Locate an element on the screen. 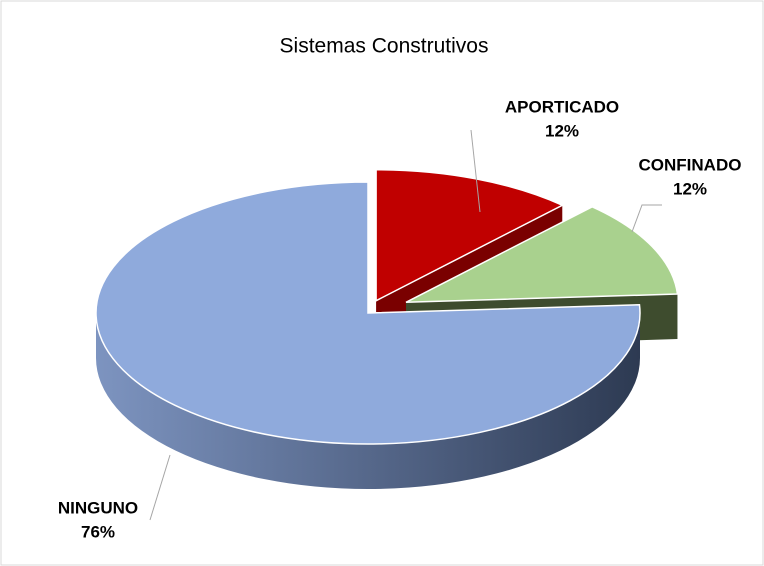 The height and width of the screenshot is (566, 764). data-label-value: 76% is located at coordinates (98, 531).